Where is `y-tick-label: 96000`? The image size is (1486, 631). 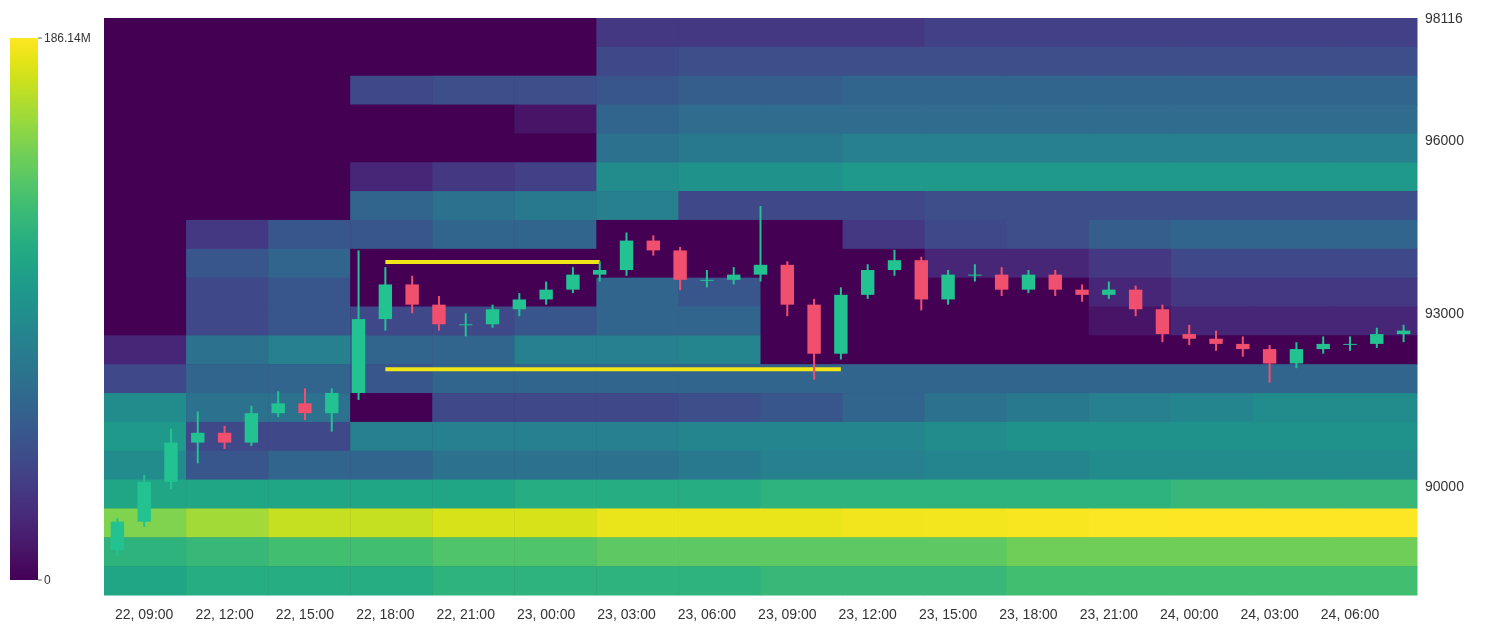 y-tick-label: 96000 is located at coordinates (1445, 140).